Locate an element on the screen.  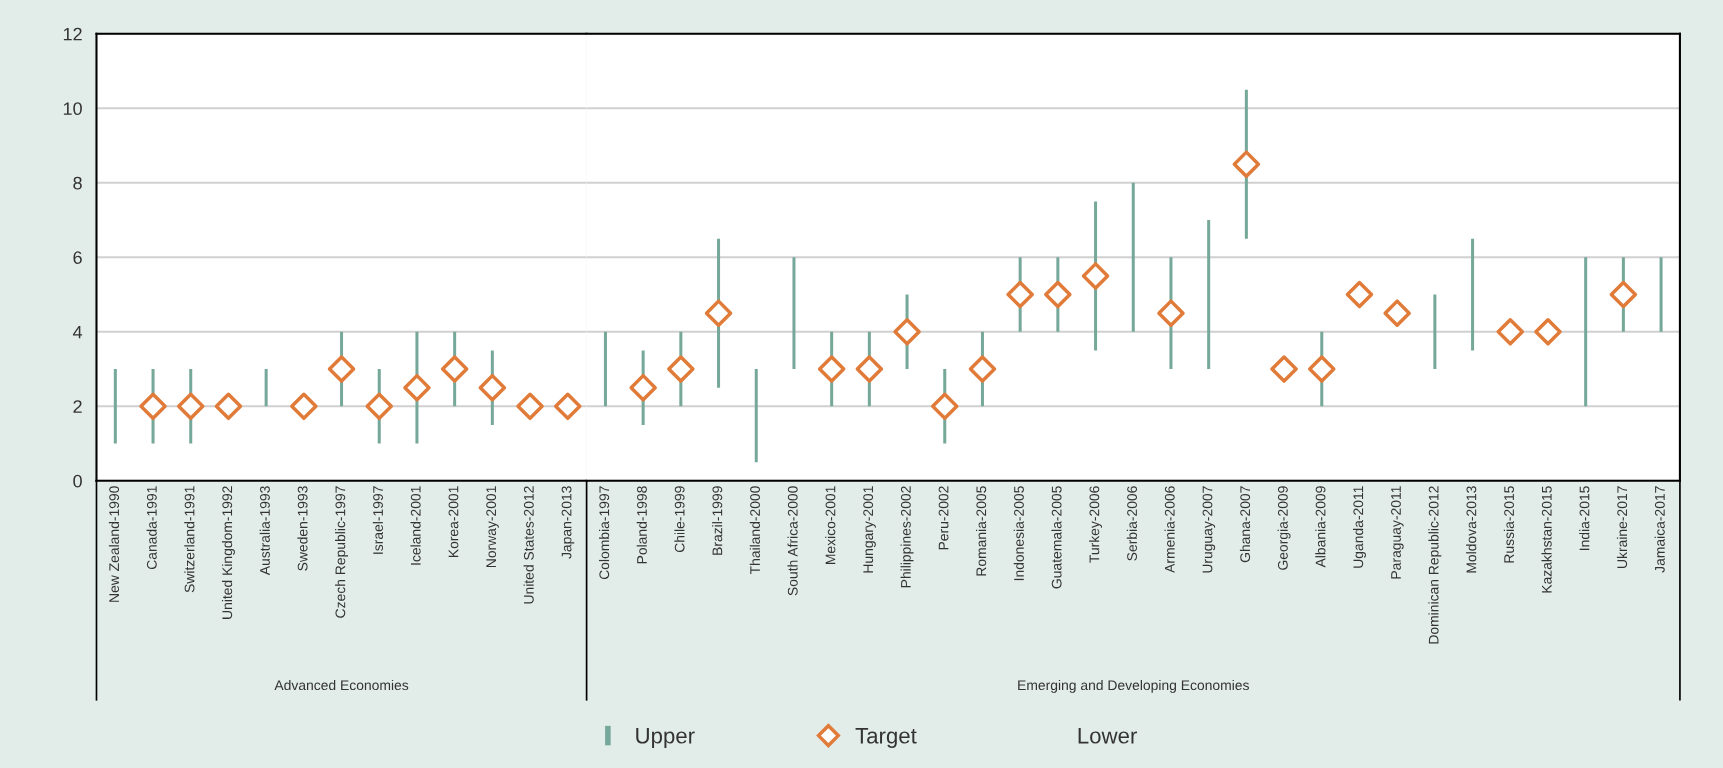
x-tick-label: Chile-1999 is located at coordinates (679, 519).